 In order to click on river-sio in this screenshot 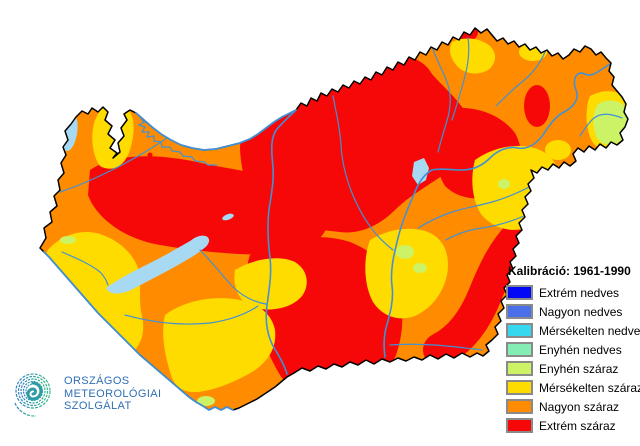, I will do `click(233, 277)`.